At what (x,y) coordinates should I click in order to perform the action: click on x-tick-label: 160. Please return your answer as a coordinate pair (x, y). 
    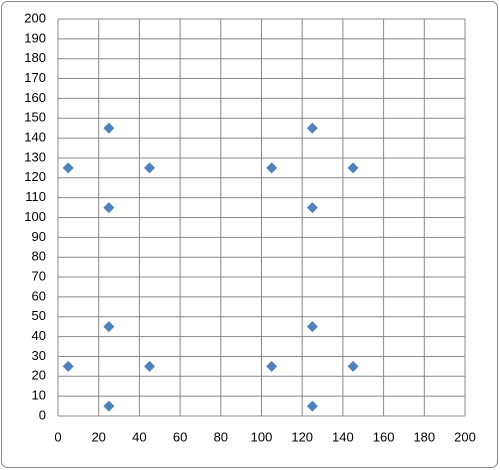
    Looking at the image, I should click on (384, 436).